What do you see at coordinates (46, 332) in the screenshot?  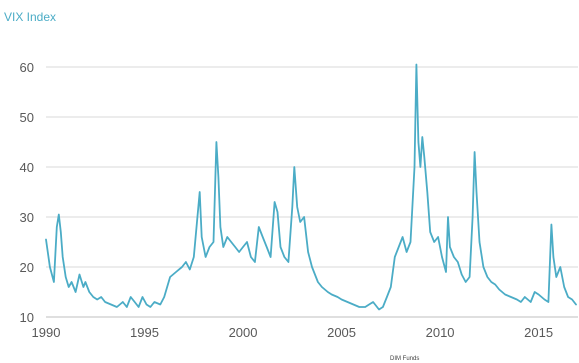 I see `x-tick-label: 1990` at bounding box center [46, 332].